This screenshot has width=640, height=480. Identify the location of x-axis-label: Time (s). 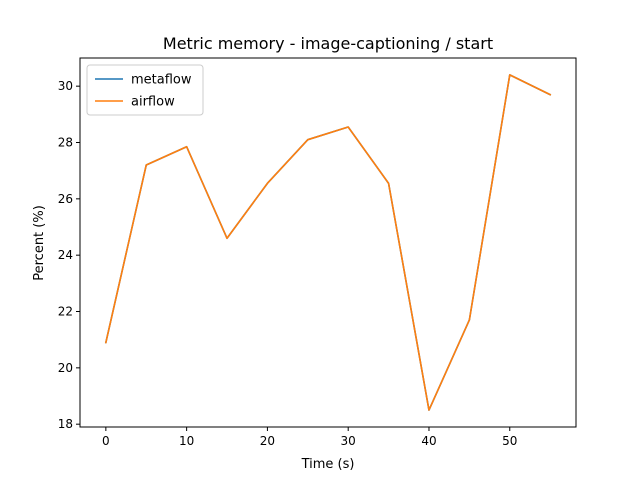
(328, 464).